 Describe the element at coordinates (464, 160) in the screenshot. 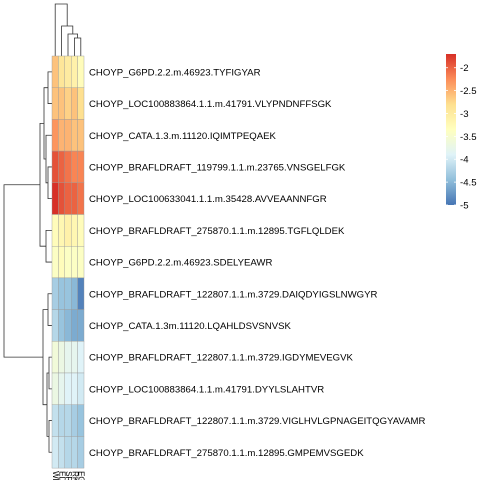

I see `legend-tick-label: -4` at that location.